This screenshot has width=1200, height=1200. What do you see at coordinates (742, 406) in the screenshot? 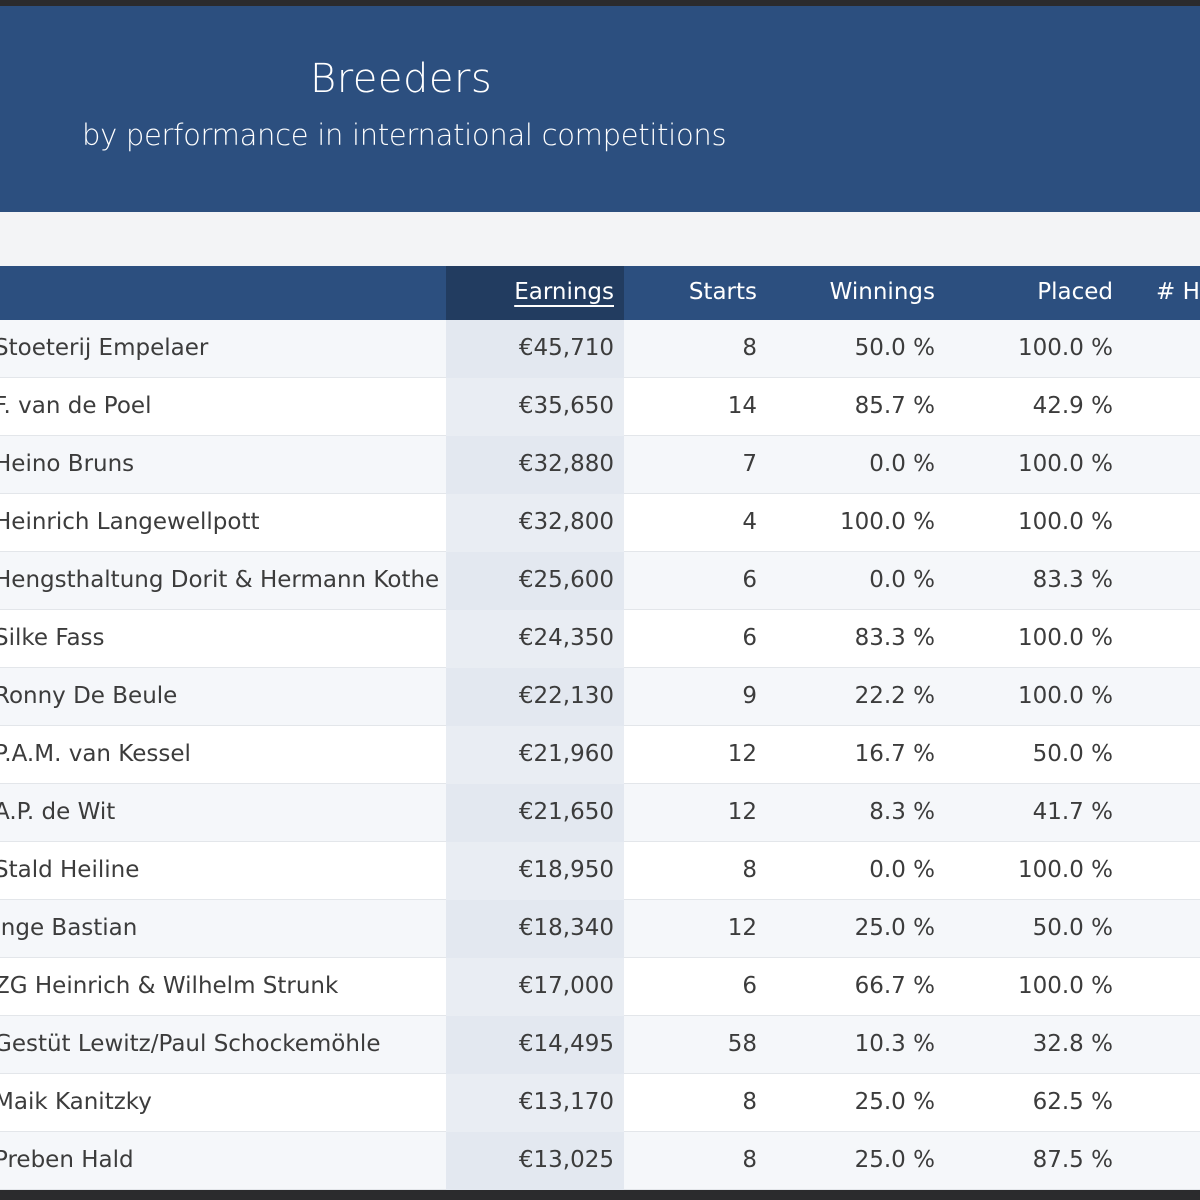
I see `starts-cell: 14` at bounding box center [742, 406].